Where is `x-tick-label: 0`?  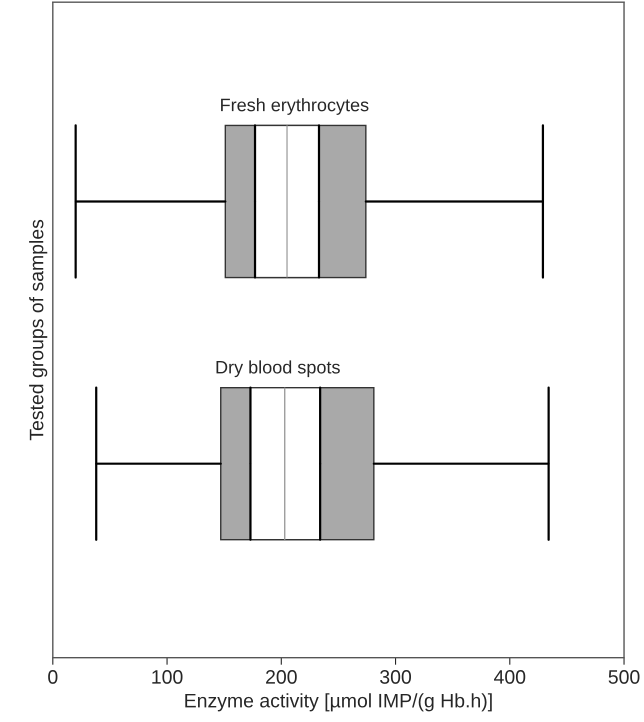
x-tick-label: 0 is located at coordinates (53, 677).